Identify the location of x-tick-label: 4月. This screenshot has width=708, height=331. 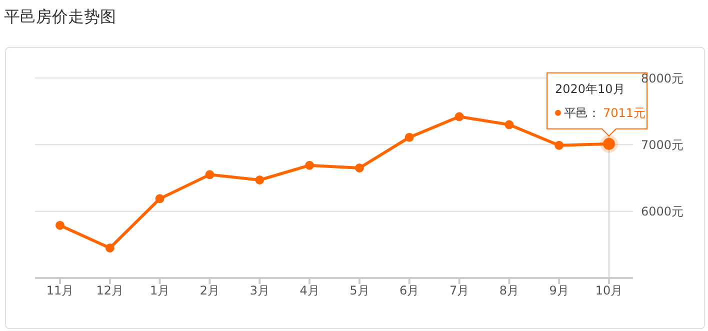
(310, 291).